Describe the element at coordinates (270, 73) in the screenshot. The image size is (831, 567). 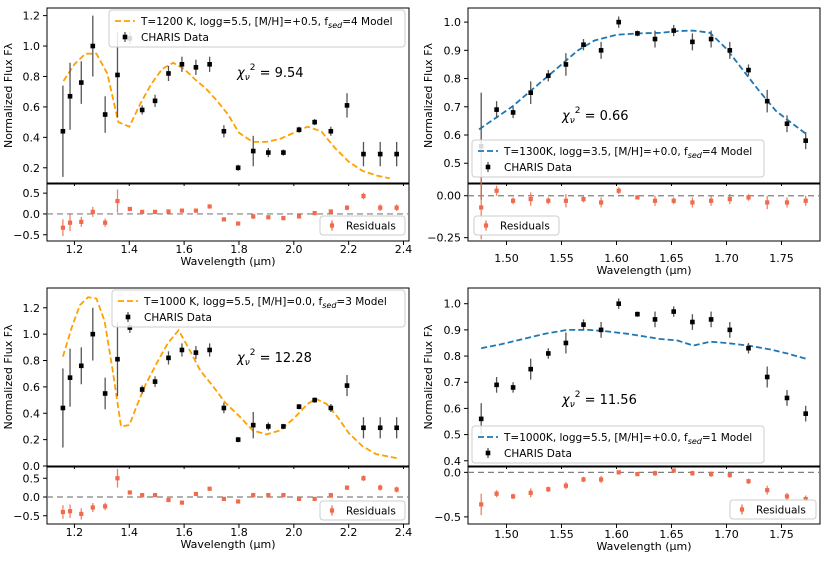
I see `chi-squared-annotation: χν2 = 9.54` at that location.